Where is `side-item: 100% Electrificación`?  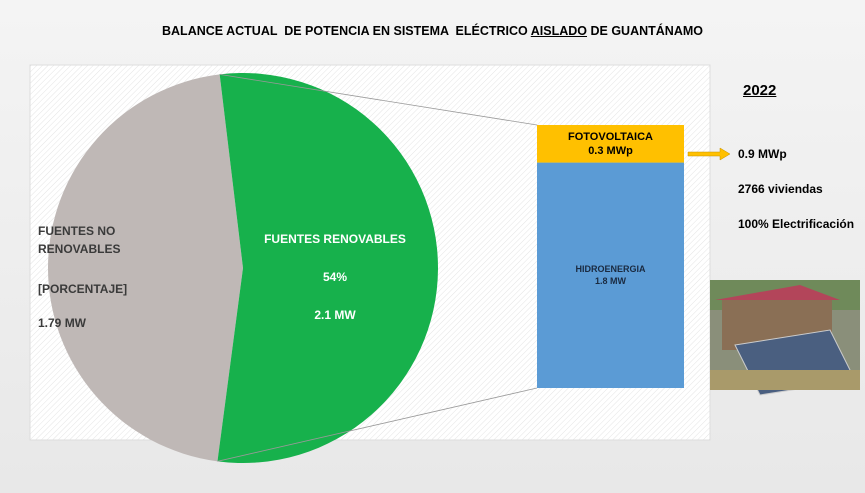
side-item: 100% Electrificación is located at coordinates (796, 224).